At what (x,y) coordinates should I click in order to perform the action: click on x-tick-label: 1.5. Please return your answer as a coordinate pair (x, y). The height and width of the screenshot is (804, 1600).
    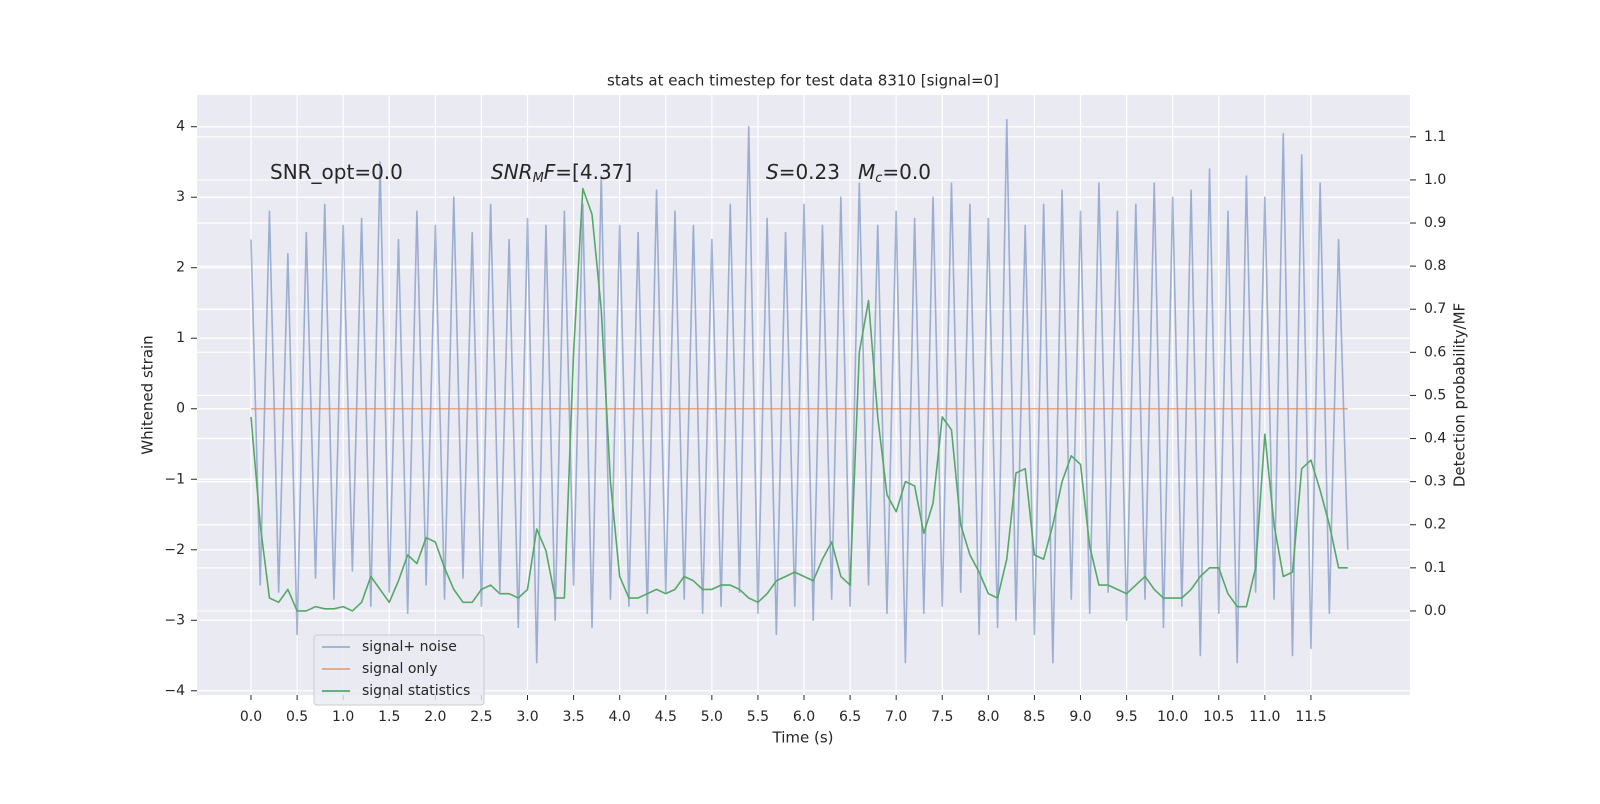
    Looking at the image, I should click on (389, 717).